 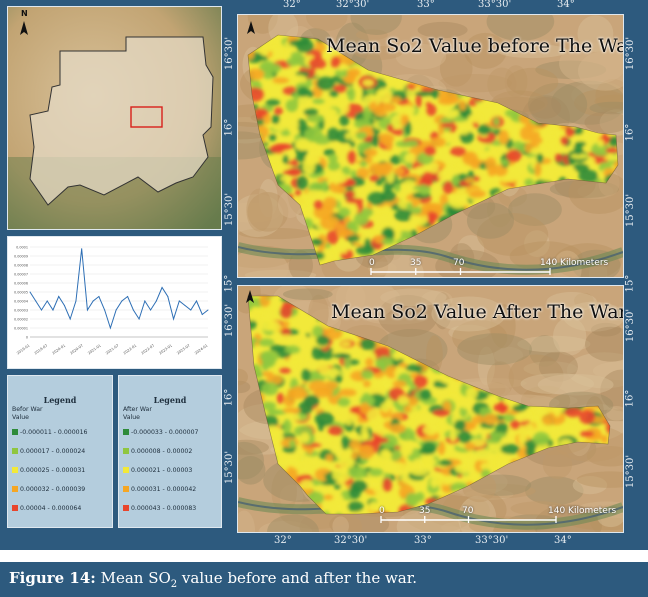 I want to click on legend-class: 0.000031 - 0.000042, so click(x=172, y=489).